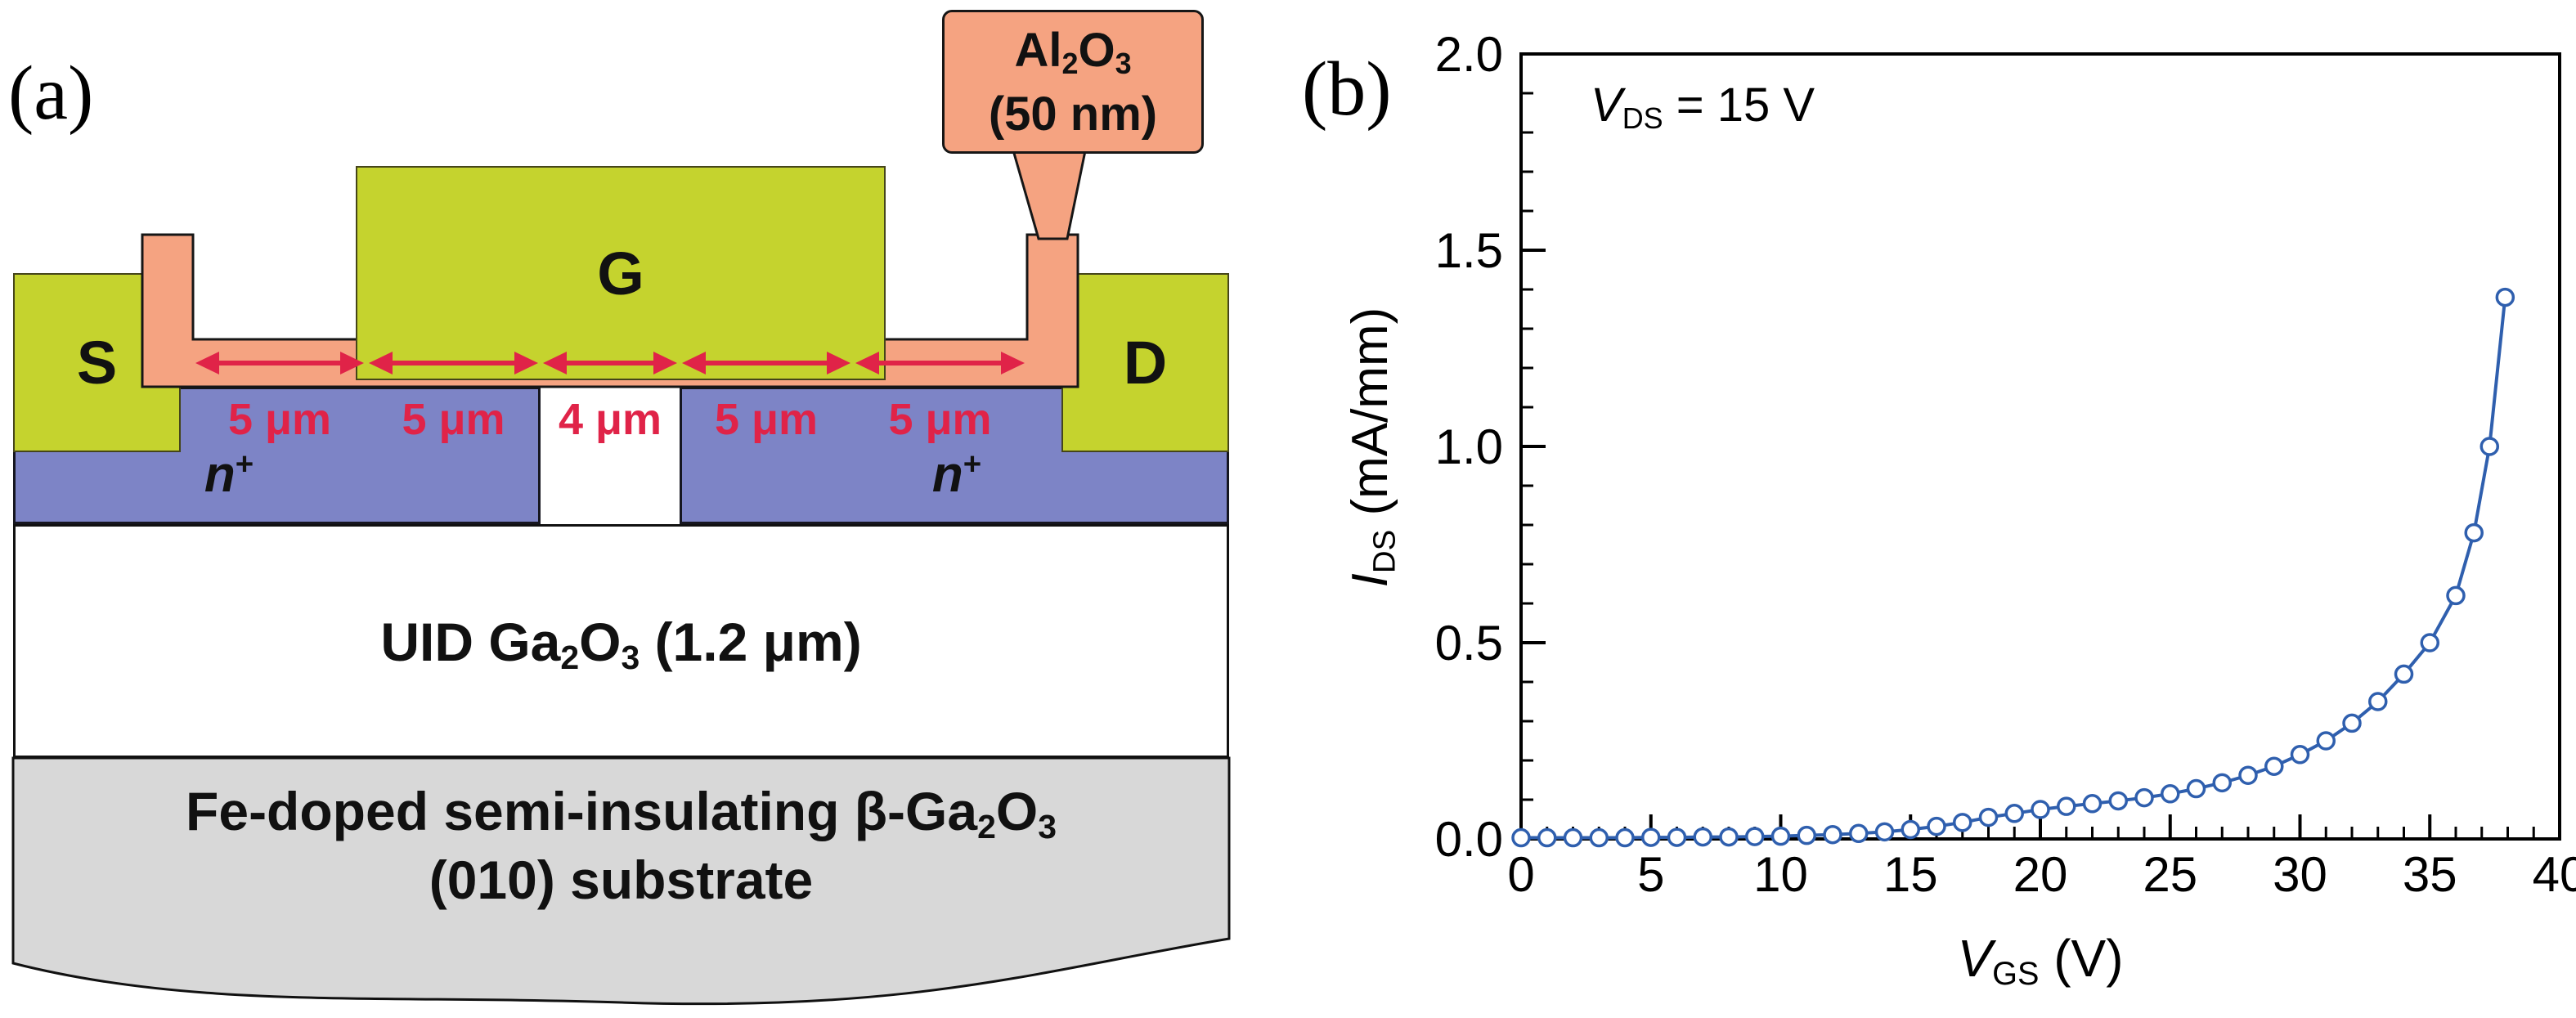 The image size is (2576, 1018). I want to click on nplus-label-right: n+, so click(956, 474).